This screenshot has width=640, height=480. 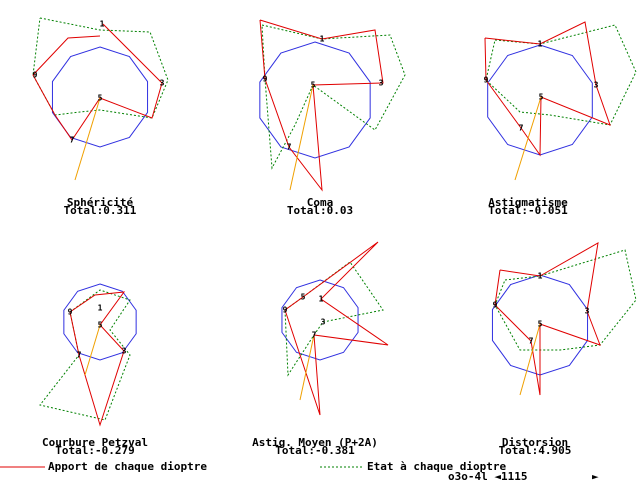 I want to click on footer-arrow: ►, so click(x=595, y=475).